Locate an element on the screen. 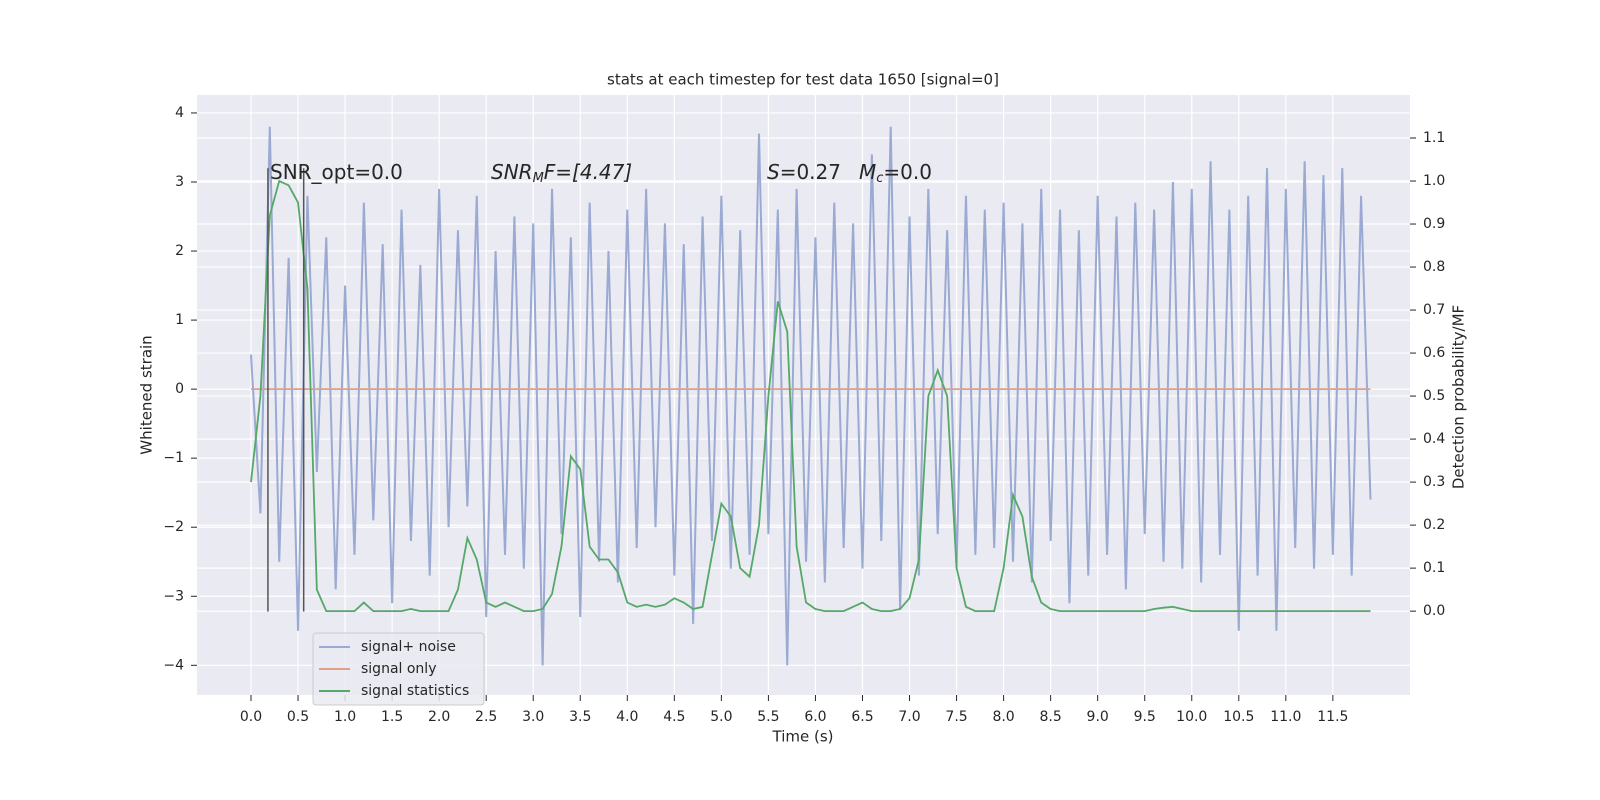  y-tick-label: 2 is located at coordinates (179, 251).